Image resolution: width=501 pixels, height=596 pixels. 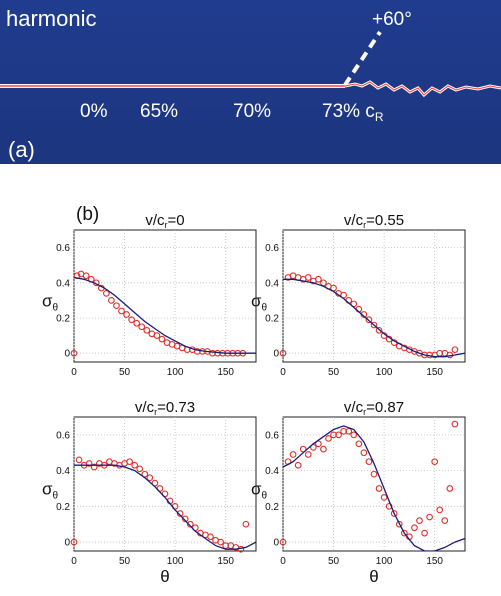 What do you see at coordinates (176, 220) in the screenshot?
I see `subplot-title-rest: =0` at bounding box center [176, 220].